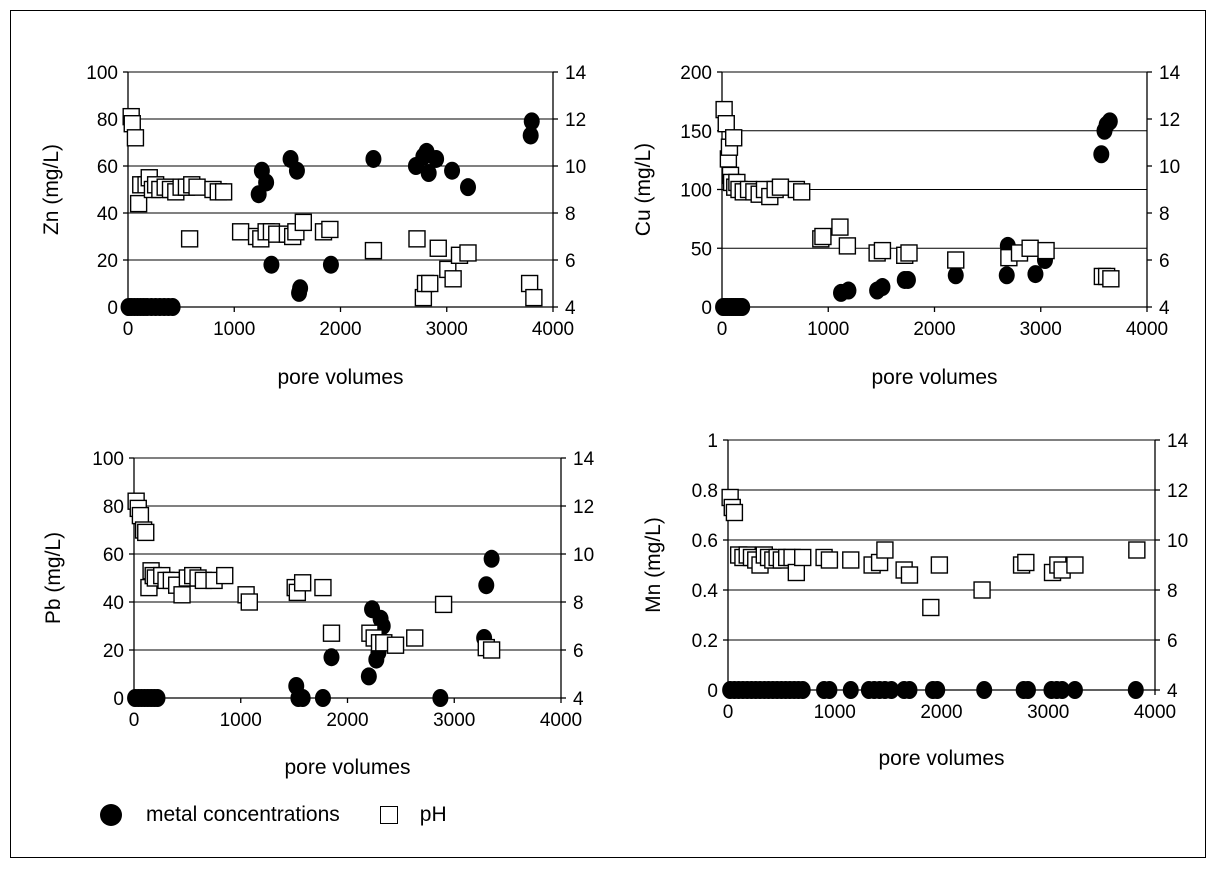 The height and width of the screenshot is (870, 1218). Describe the element at coordinates (340, 329) in the screenshot. I see `zn-xtick-label: 2000` at that location.